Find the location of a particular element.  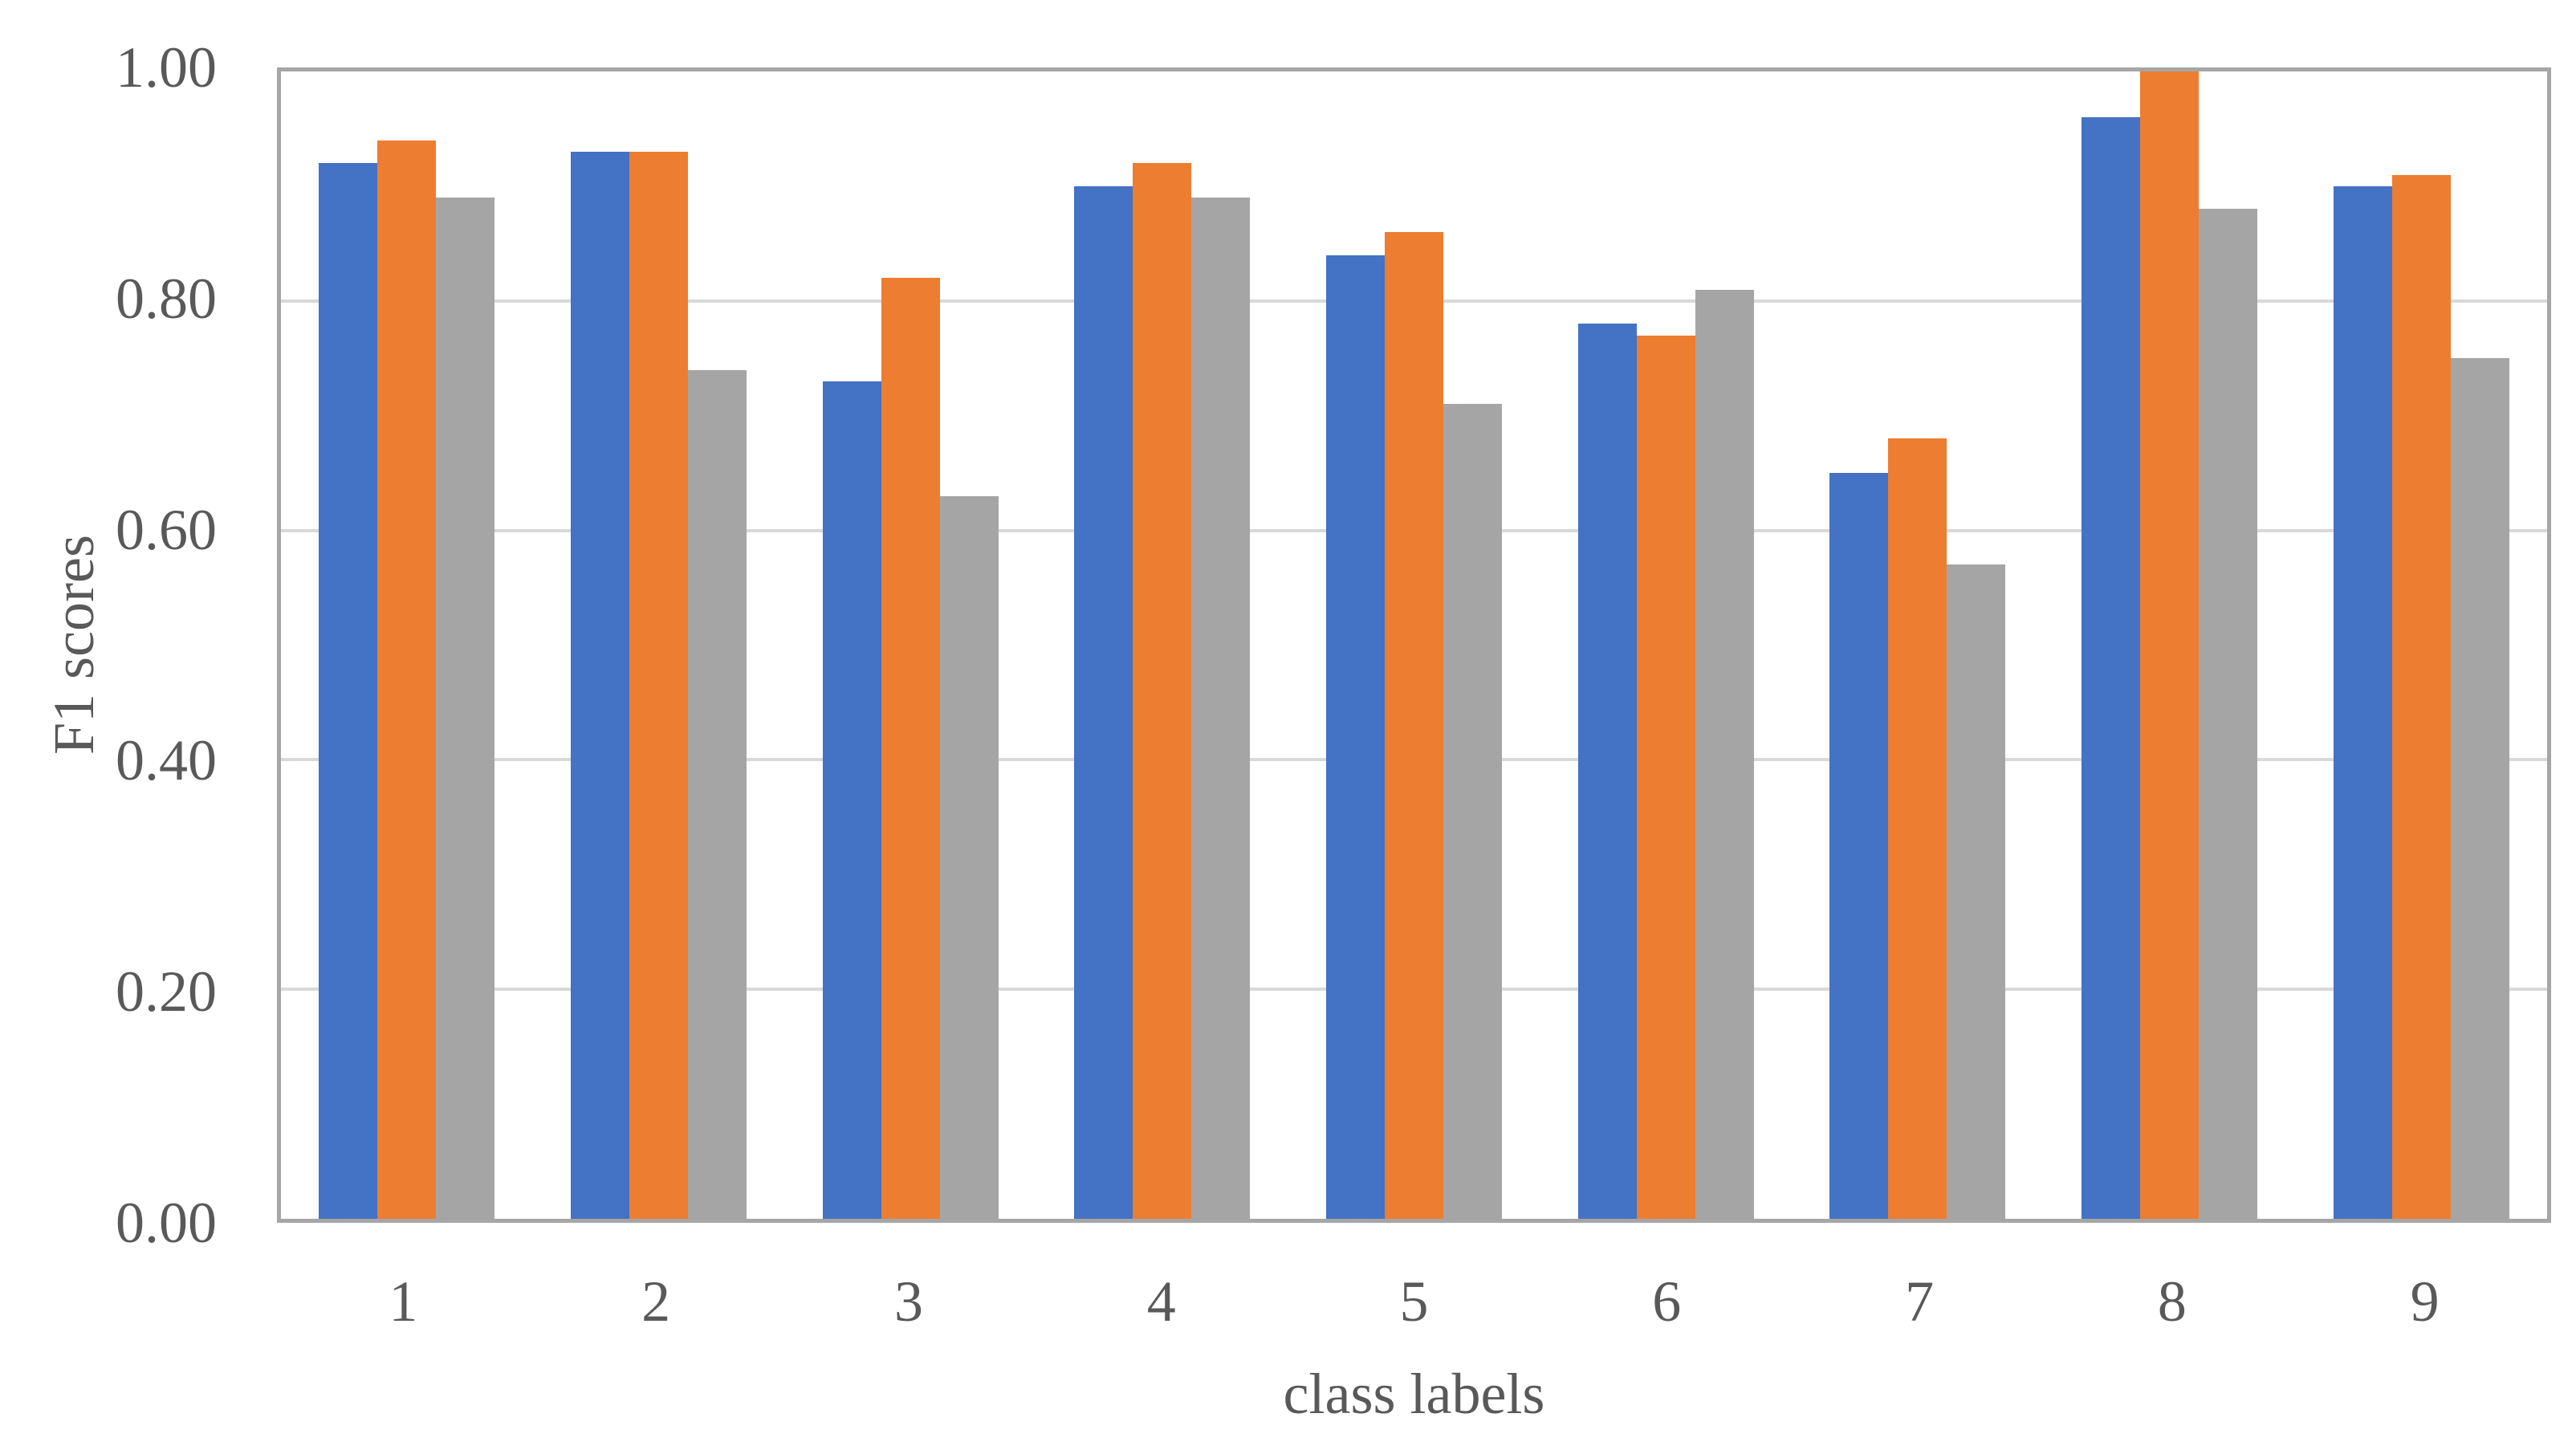

x-axis-tick-label: 1 is located at coordinates (403, 1301).